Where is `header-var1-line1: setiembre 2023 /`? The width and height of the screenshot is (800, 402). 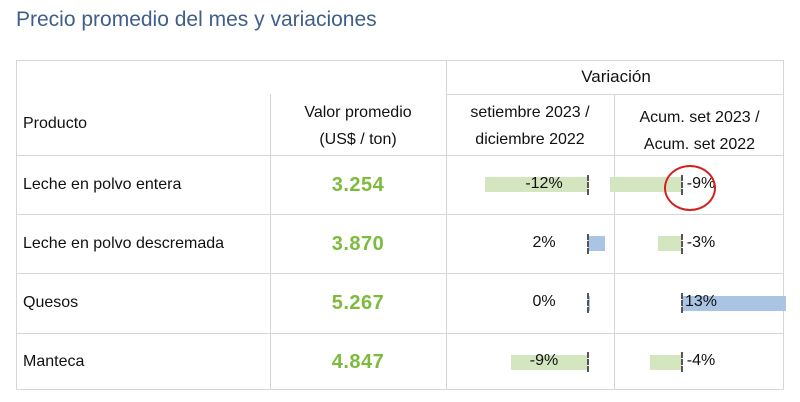
header-var1-line1: setiembre 2023 / is located at coordinates (530, 112).